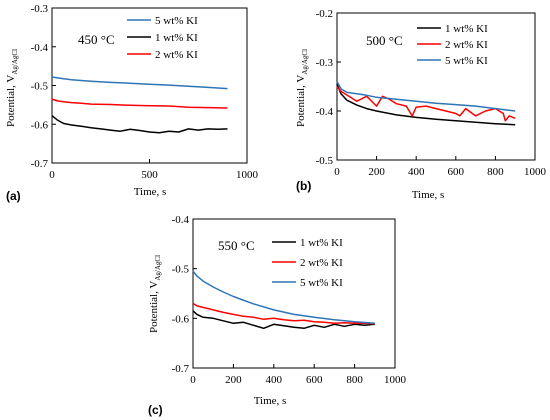  I want to click on x-tick-label-b: 1000, so click(535, 172).